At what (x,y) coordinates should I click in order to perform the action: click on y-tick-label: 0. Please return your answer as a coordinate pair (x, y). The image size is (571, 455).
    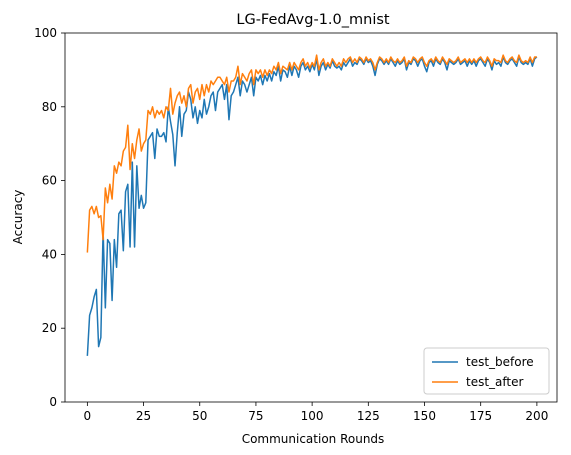
    Looking at the image, I should click on (53, 402).